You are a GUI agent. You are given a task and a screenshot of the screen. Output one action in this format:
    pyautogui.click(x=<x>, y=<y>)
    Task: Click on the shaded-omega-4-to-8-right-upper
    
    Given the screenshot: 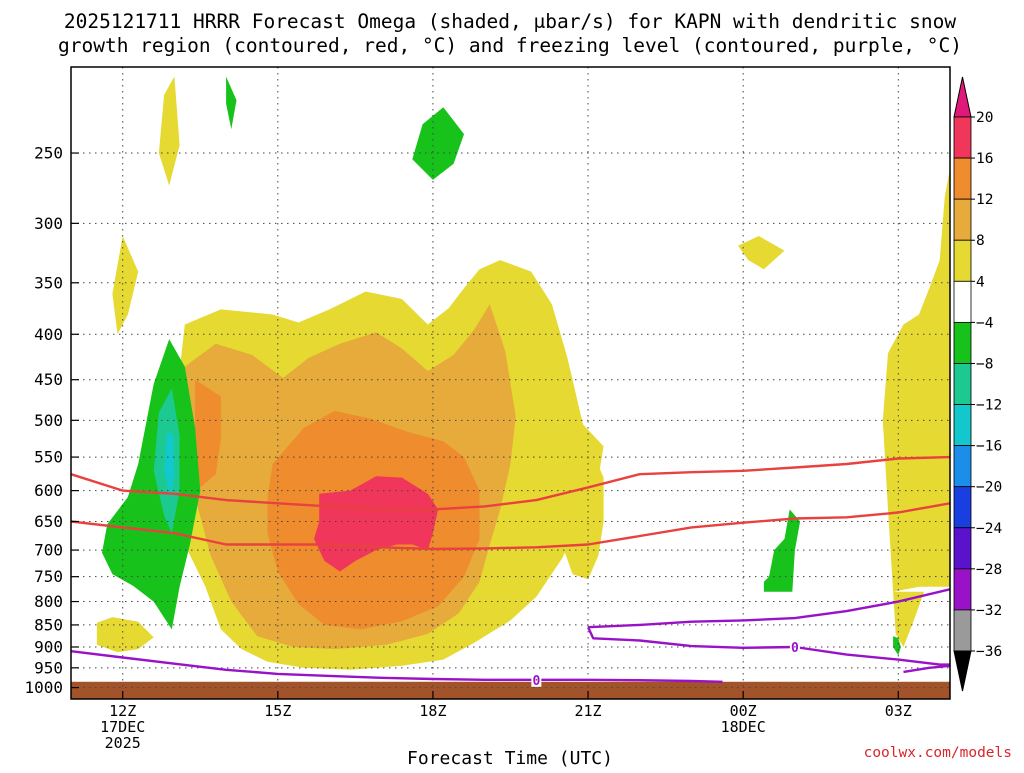 What is the action you would take?
    pyautogui.click(x=761, y=253)
    